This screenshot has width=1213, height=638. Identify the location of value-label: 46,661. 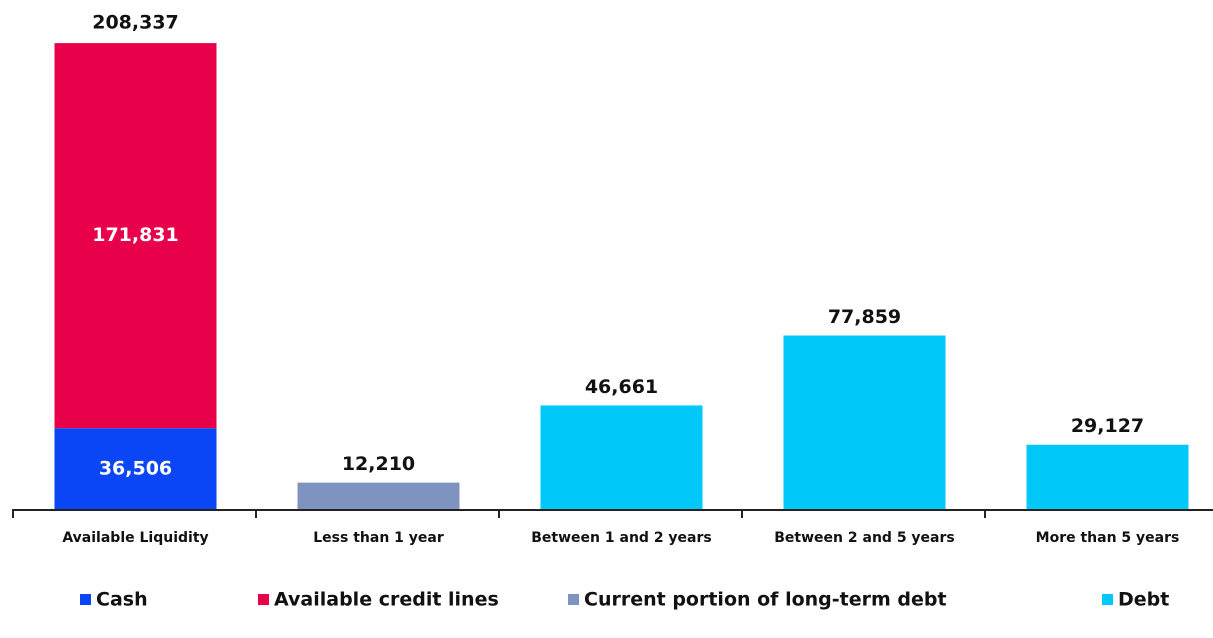
(621, 387).